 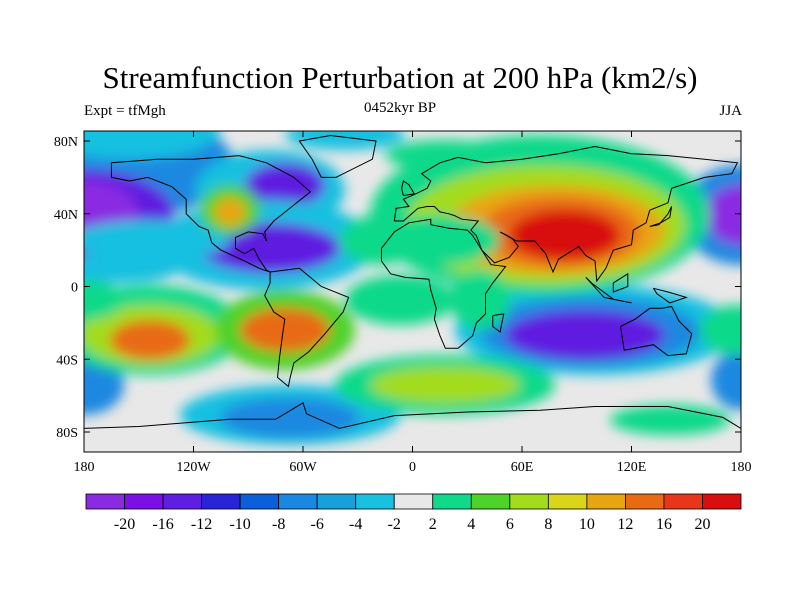 What do you see at coordinates (66, 142) in the screenshot?
I see `lat-label: 80N` at bounding box center [66, 142].